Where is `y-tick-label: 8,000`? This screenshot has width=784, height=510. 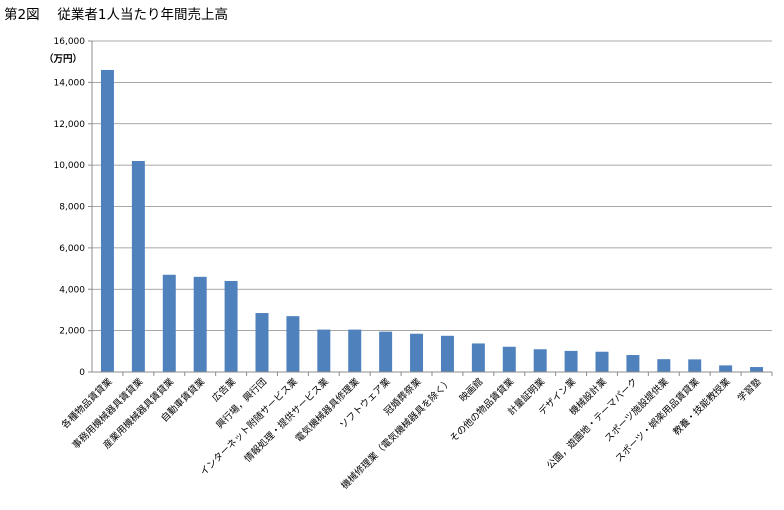
y-tick-label: 8,000 is located at coordinates (72, 208).